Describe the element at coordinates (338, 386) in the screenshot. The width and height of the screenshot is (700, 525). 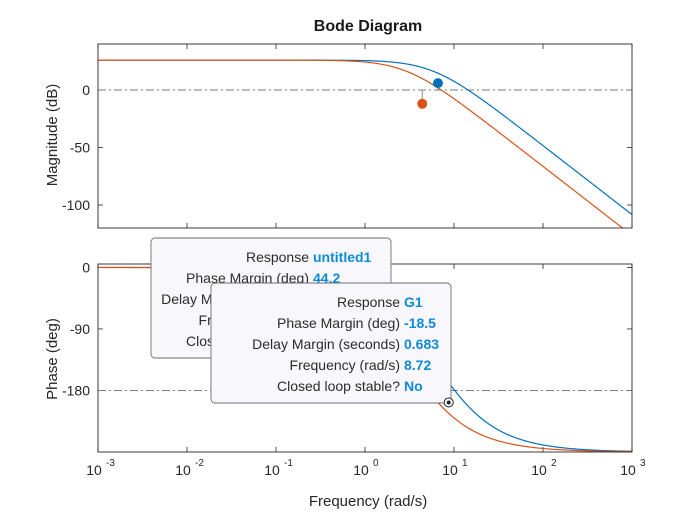
I see `datatip-label: Closed loop stable?` at that location.